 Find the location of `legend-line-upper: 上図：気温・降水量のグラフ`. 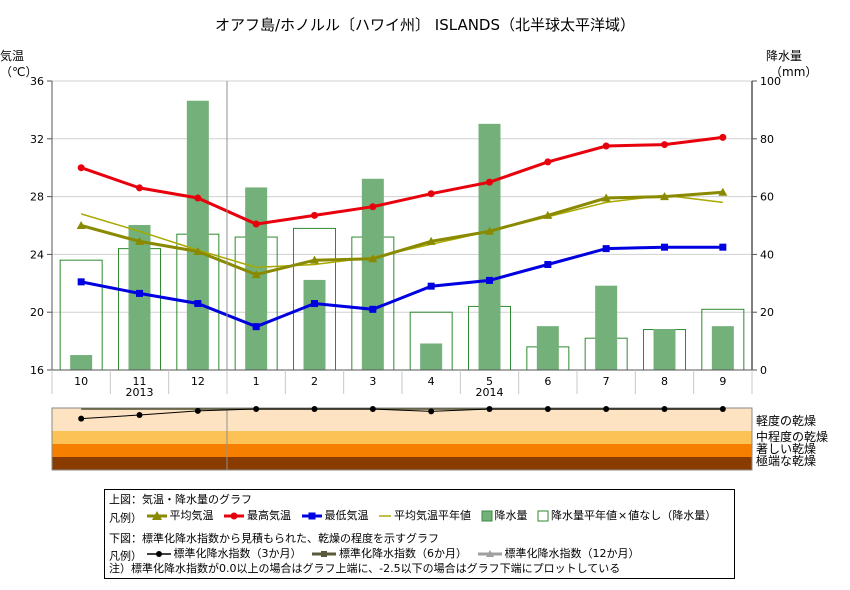

legend-line-upper: 上図：気温・降水量のグラフ is located at coordinates (180, 499).